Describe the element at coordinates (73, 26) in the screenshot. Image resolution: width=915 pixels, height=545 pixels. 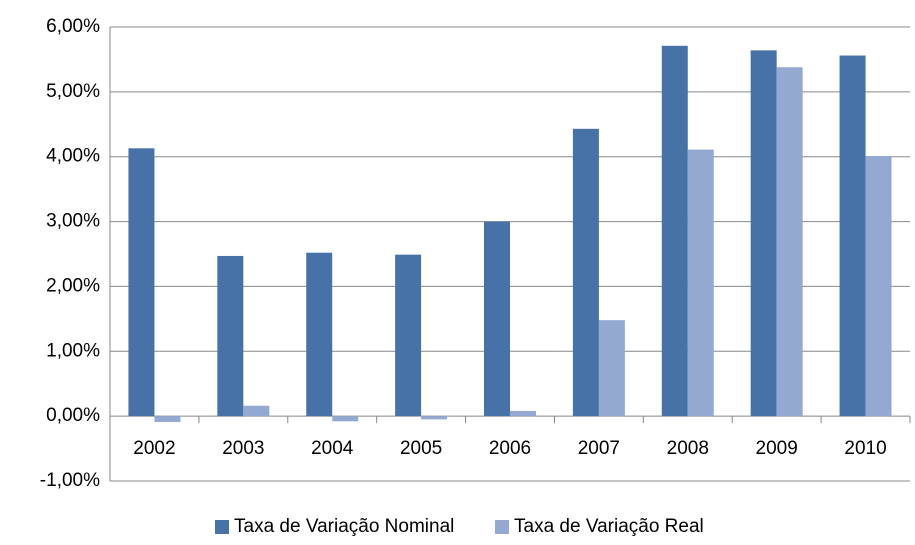
I see `y-tick-label: 6,00%` at that location.